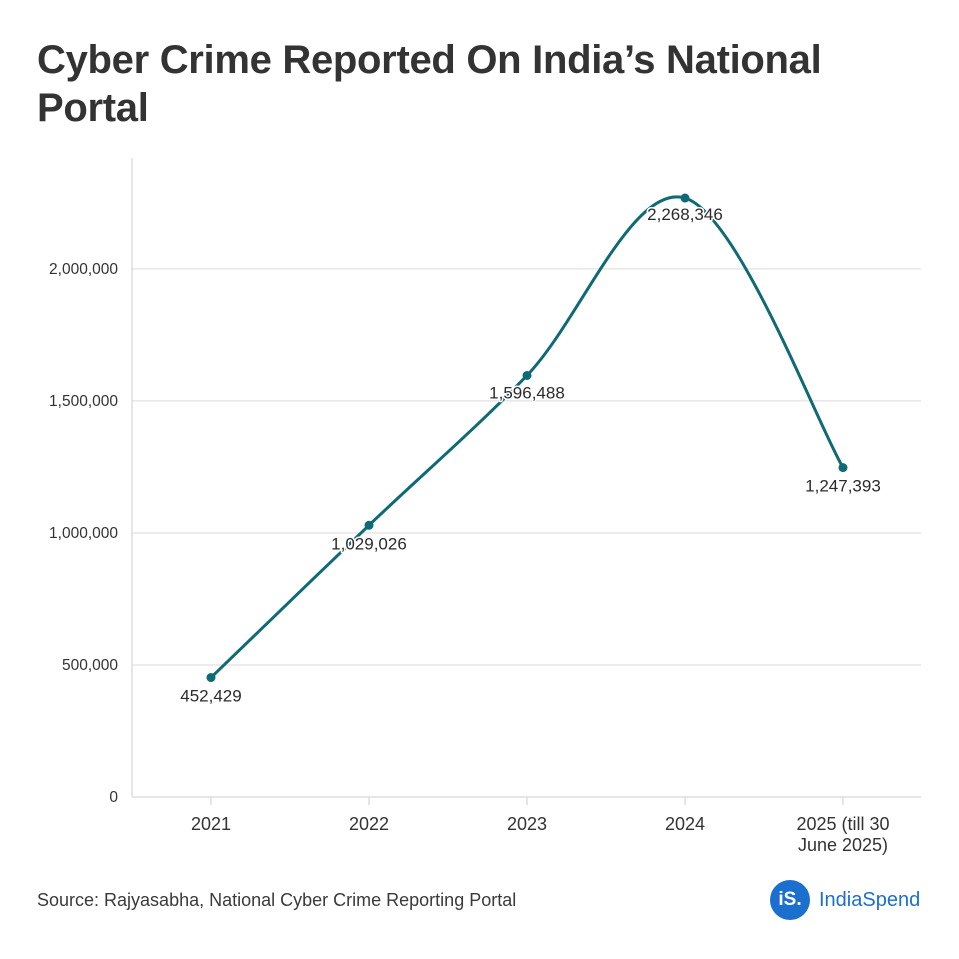 The image size is (959, 959). I want to click on data-label: 1,596,488, so click(527, 392).